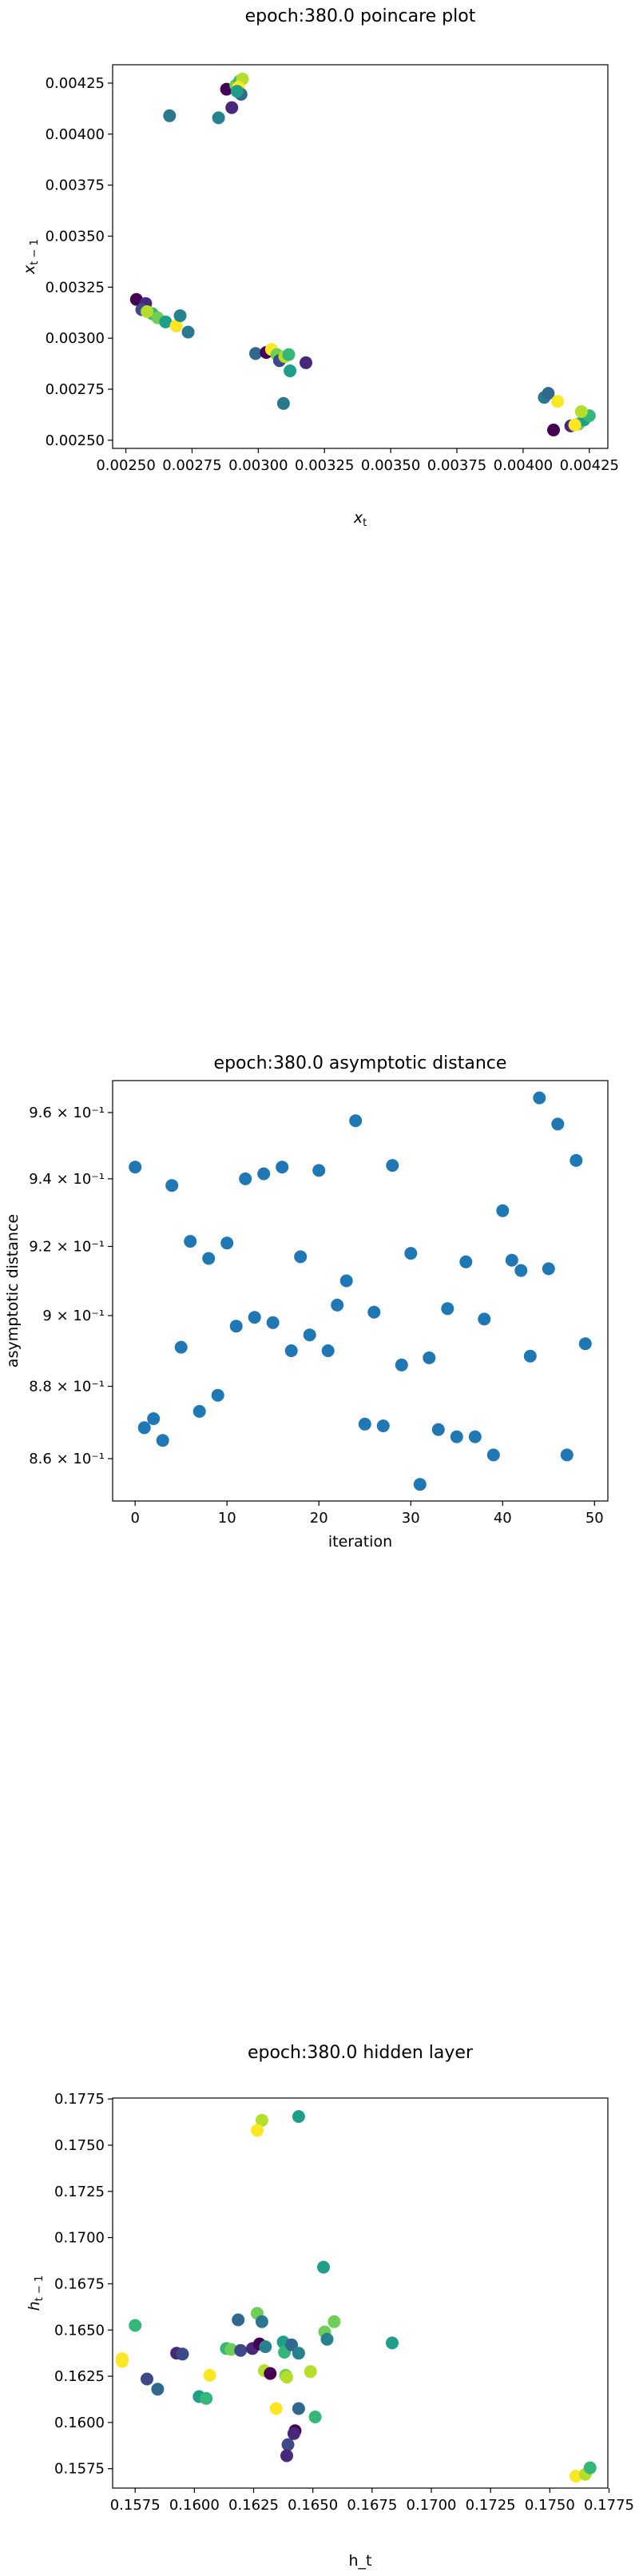 This screenshot has width=643, height=2576. I want to click on y-tick-label: 0.1750, so click(79, 2145).